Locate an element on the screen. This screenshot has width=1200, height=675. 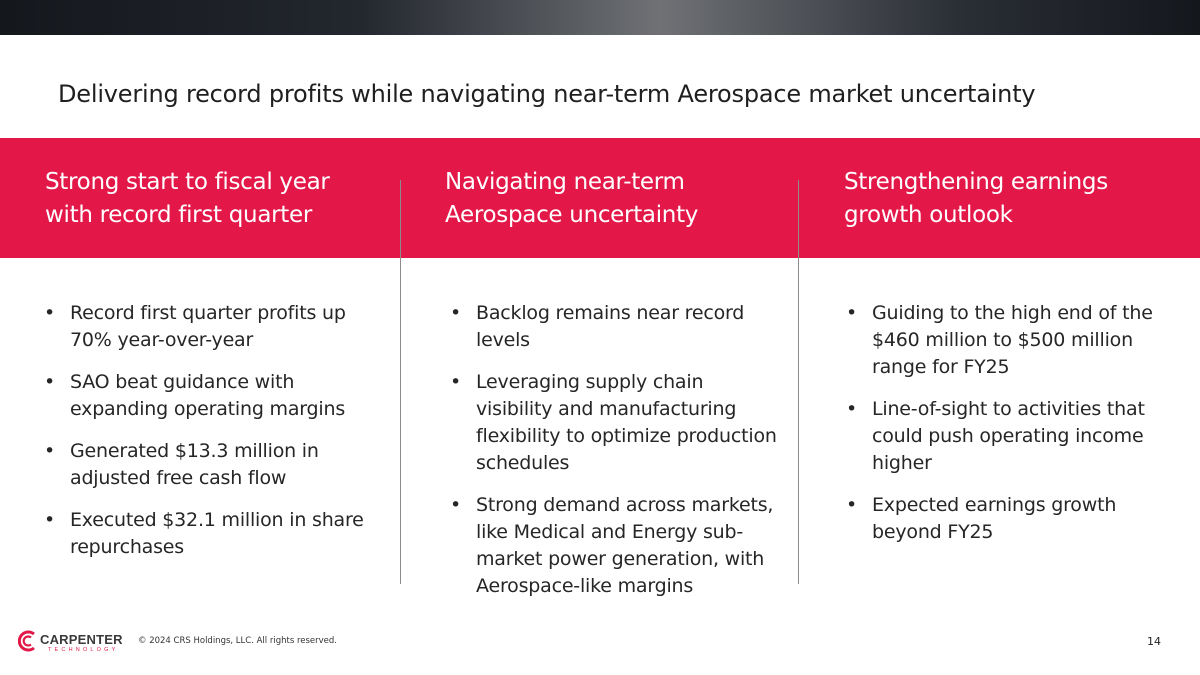
column-heading-3-line1: Strengthening earnings is located at coordinates (976, 182).